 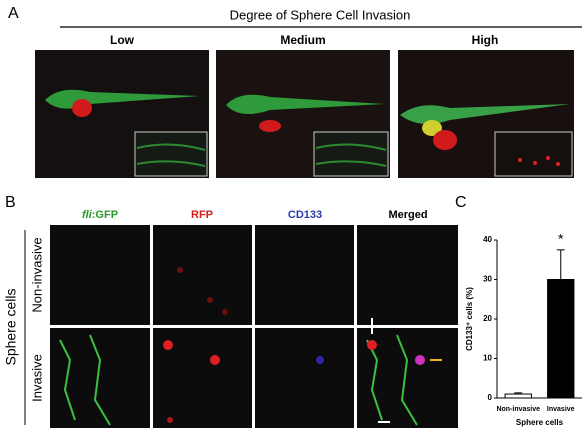 I want to click on row-label: Invasive, so click(x=36, y=378).